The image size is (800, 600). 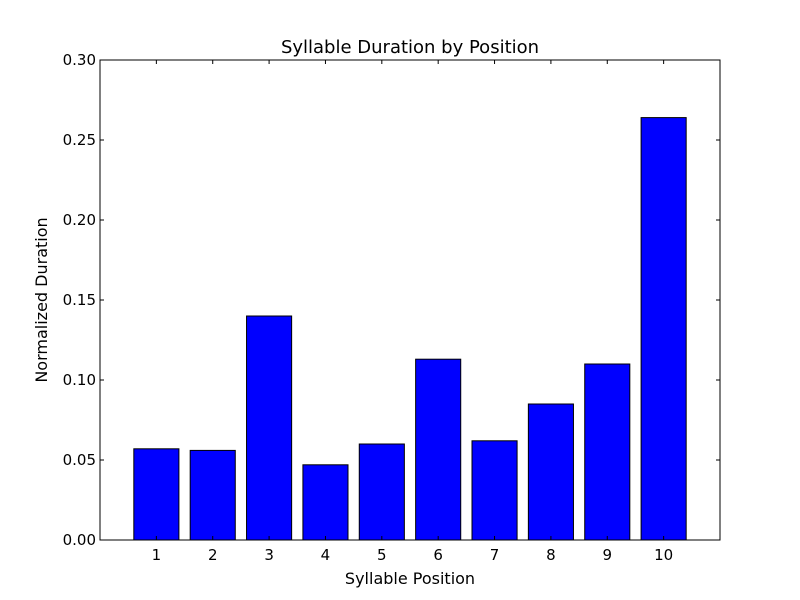 What do you see at coordinates (79, 60) in the screenshot?
I see `y-tick-label-6: 0.30` at bounding box center [79, 60].